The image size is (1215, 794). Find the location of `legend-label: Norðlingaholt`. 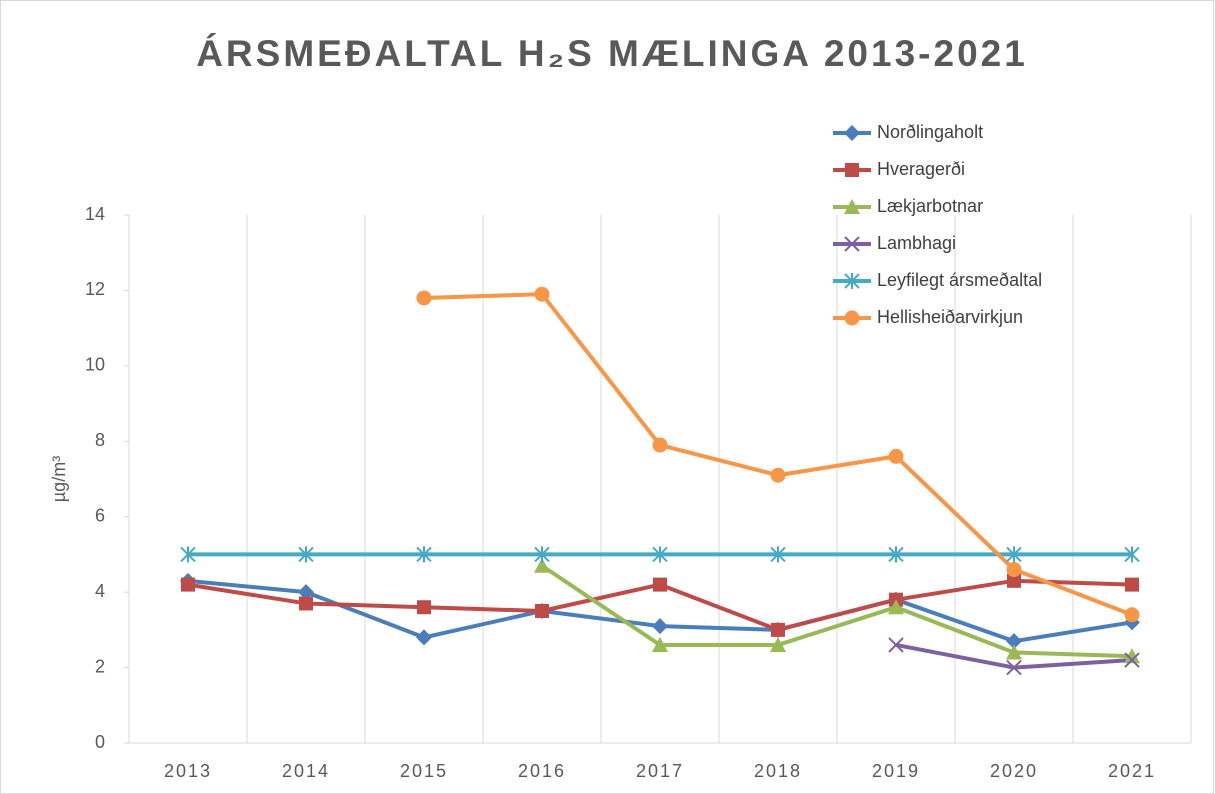

legend-label: Norðlingaholt is located at coordinates (930, 132).